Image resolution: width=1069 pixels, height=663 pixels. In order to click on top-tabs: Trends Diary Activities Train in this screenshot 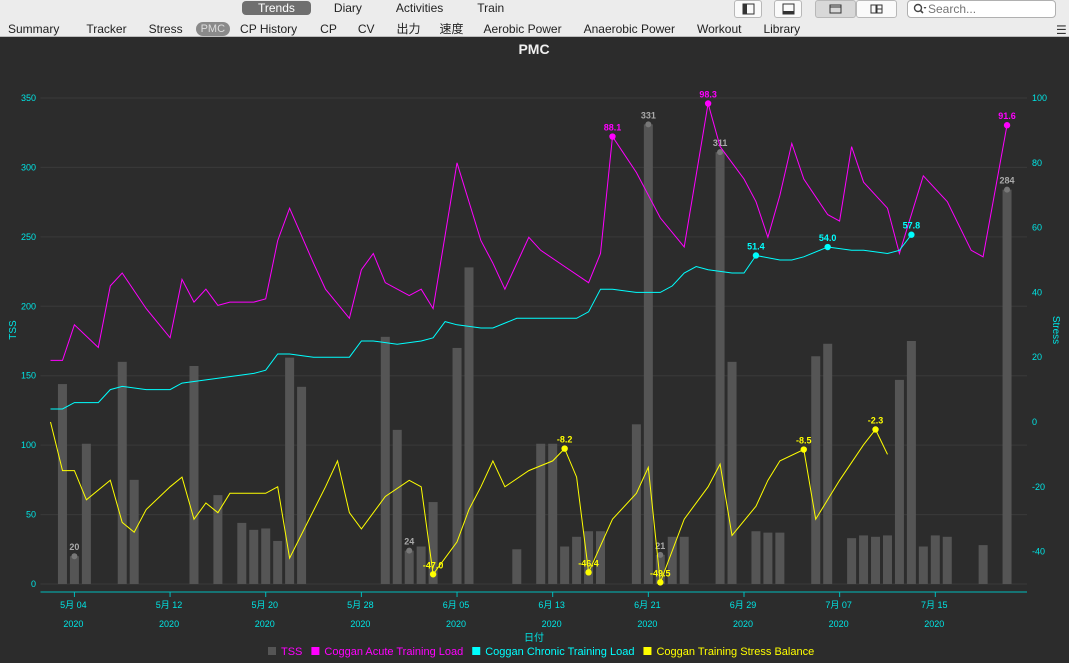, I will do `click(381, 8)`.